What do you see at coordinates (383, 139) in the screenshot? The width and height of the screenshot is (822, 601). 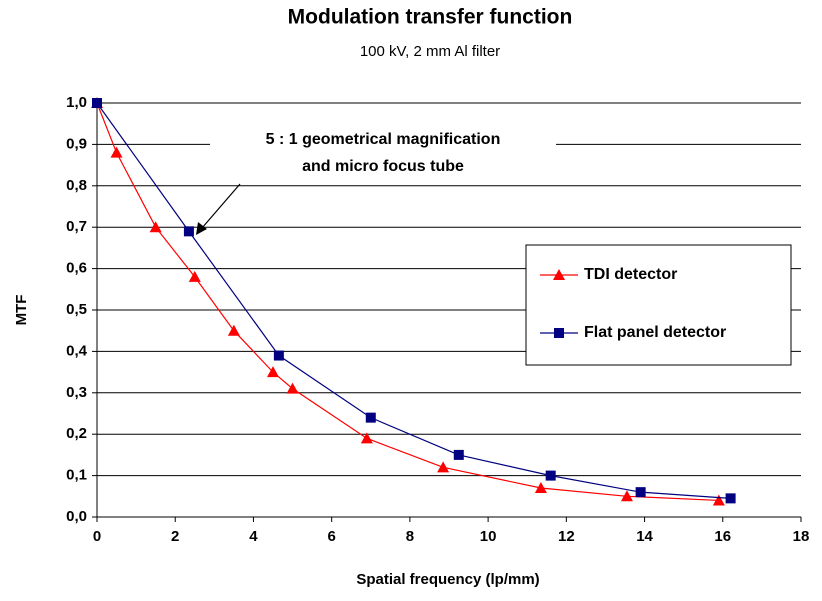 I see `annotation: 5 : 1 geometrical magnification` at bounding box center [383, 139].